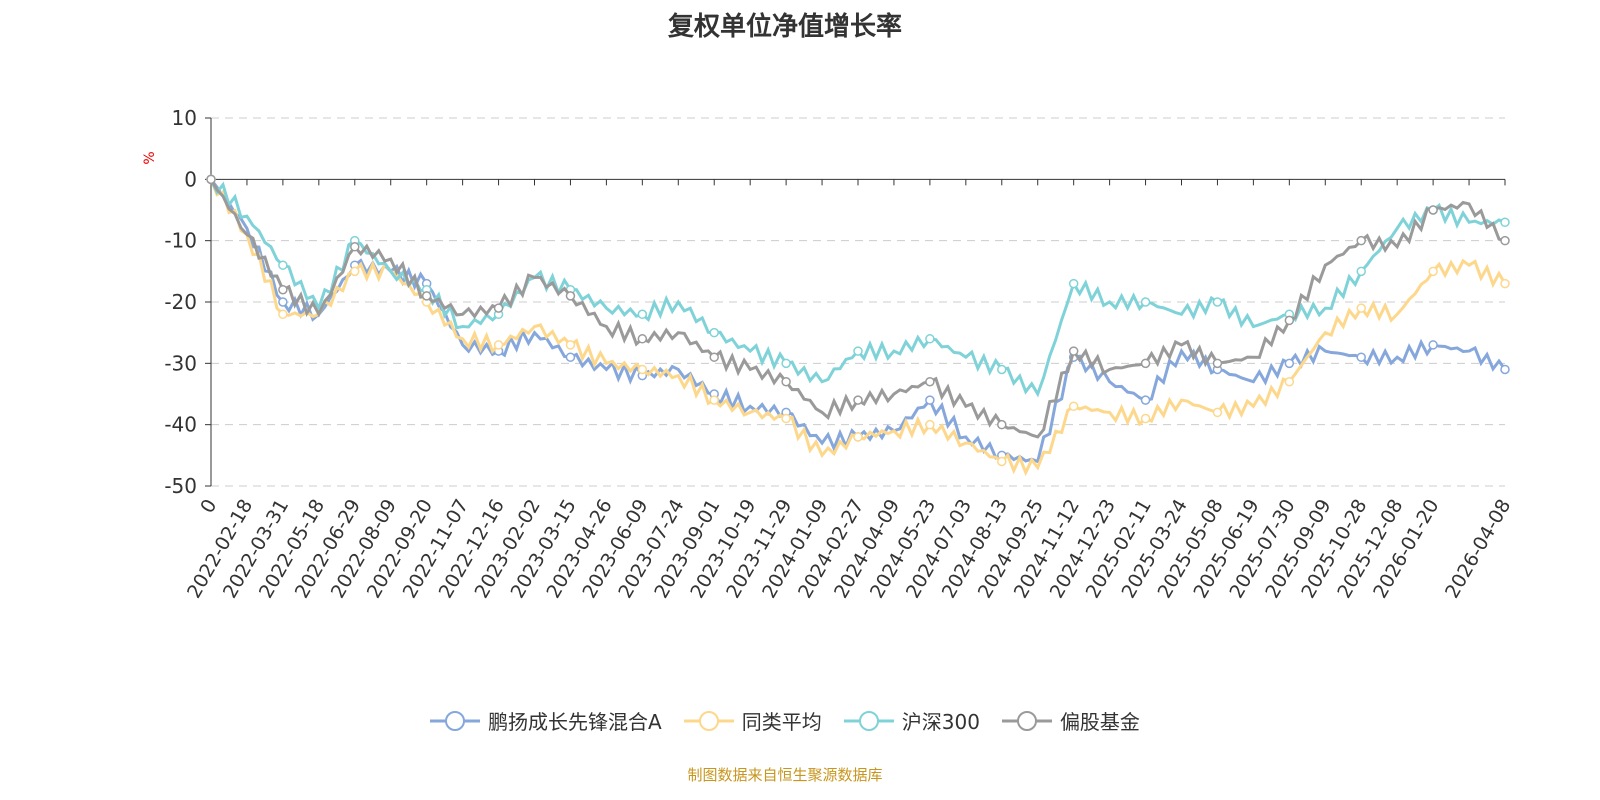 The width and height of the screenshot is (1600, 800). What do you see at coordinates (180, 425) in the screenshot?
I see `y-tick-label: -40` at bounding box center [180, 425].